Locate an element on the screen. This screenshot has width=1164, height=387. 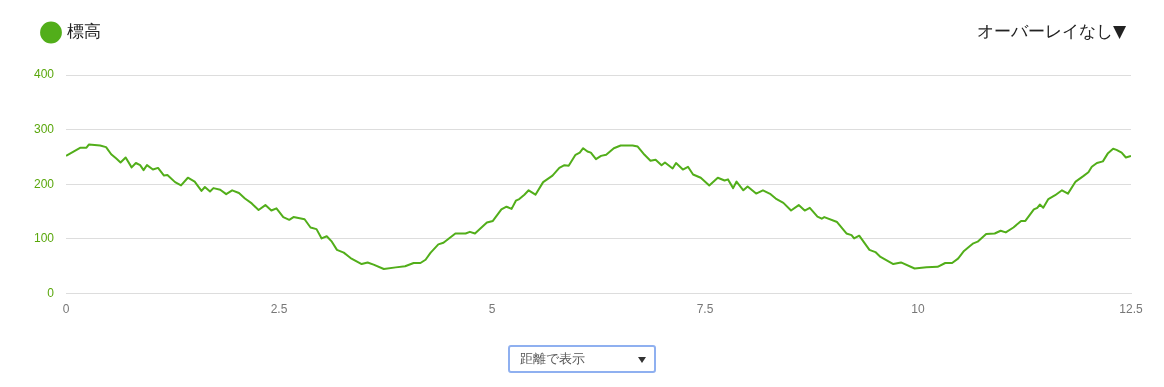
y-tick-label: 400 is located at coordinates (44, 74).